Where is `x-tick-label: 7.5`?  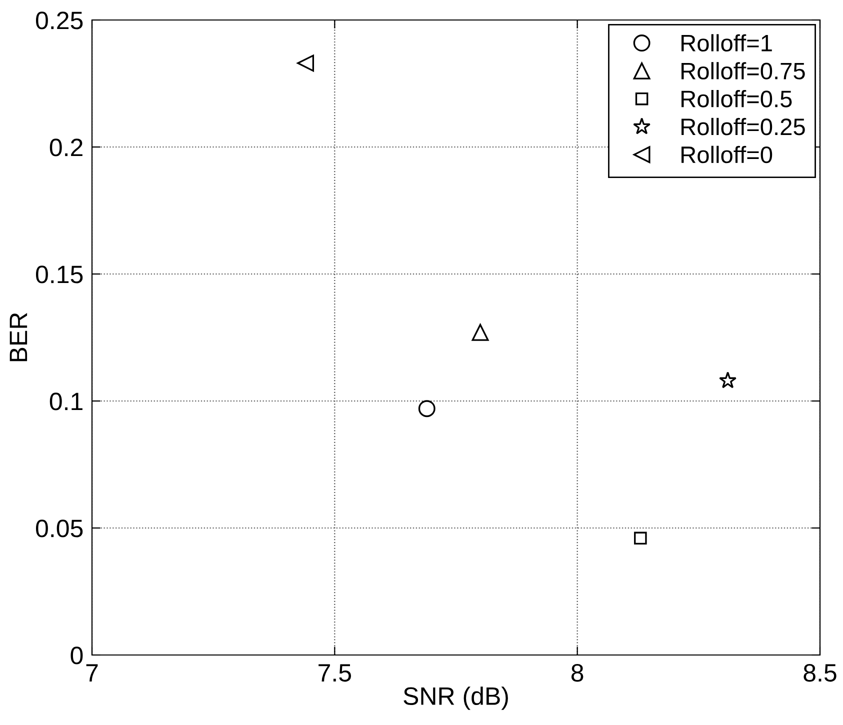
x-tick-label: 7.5 is located at coordinates (334, 673).